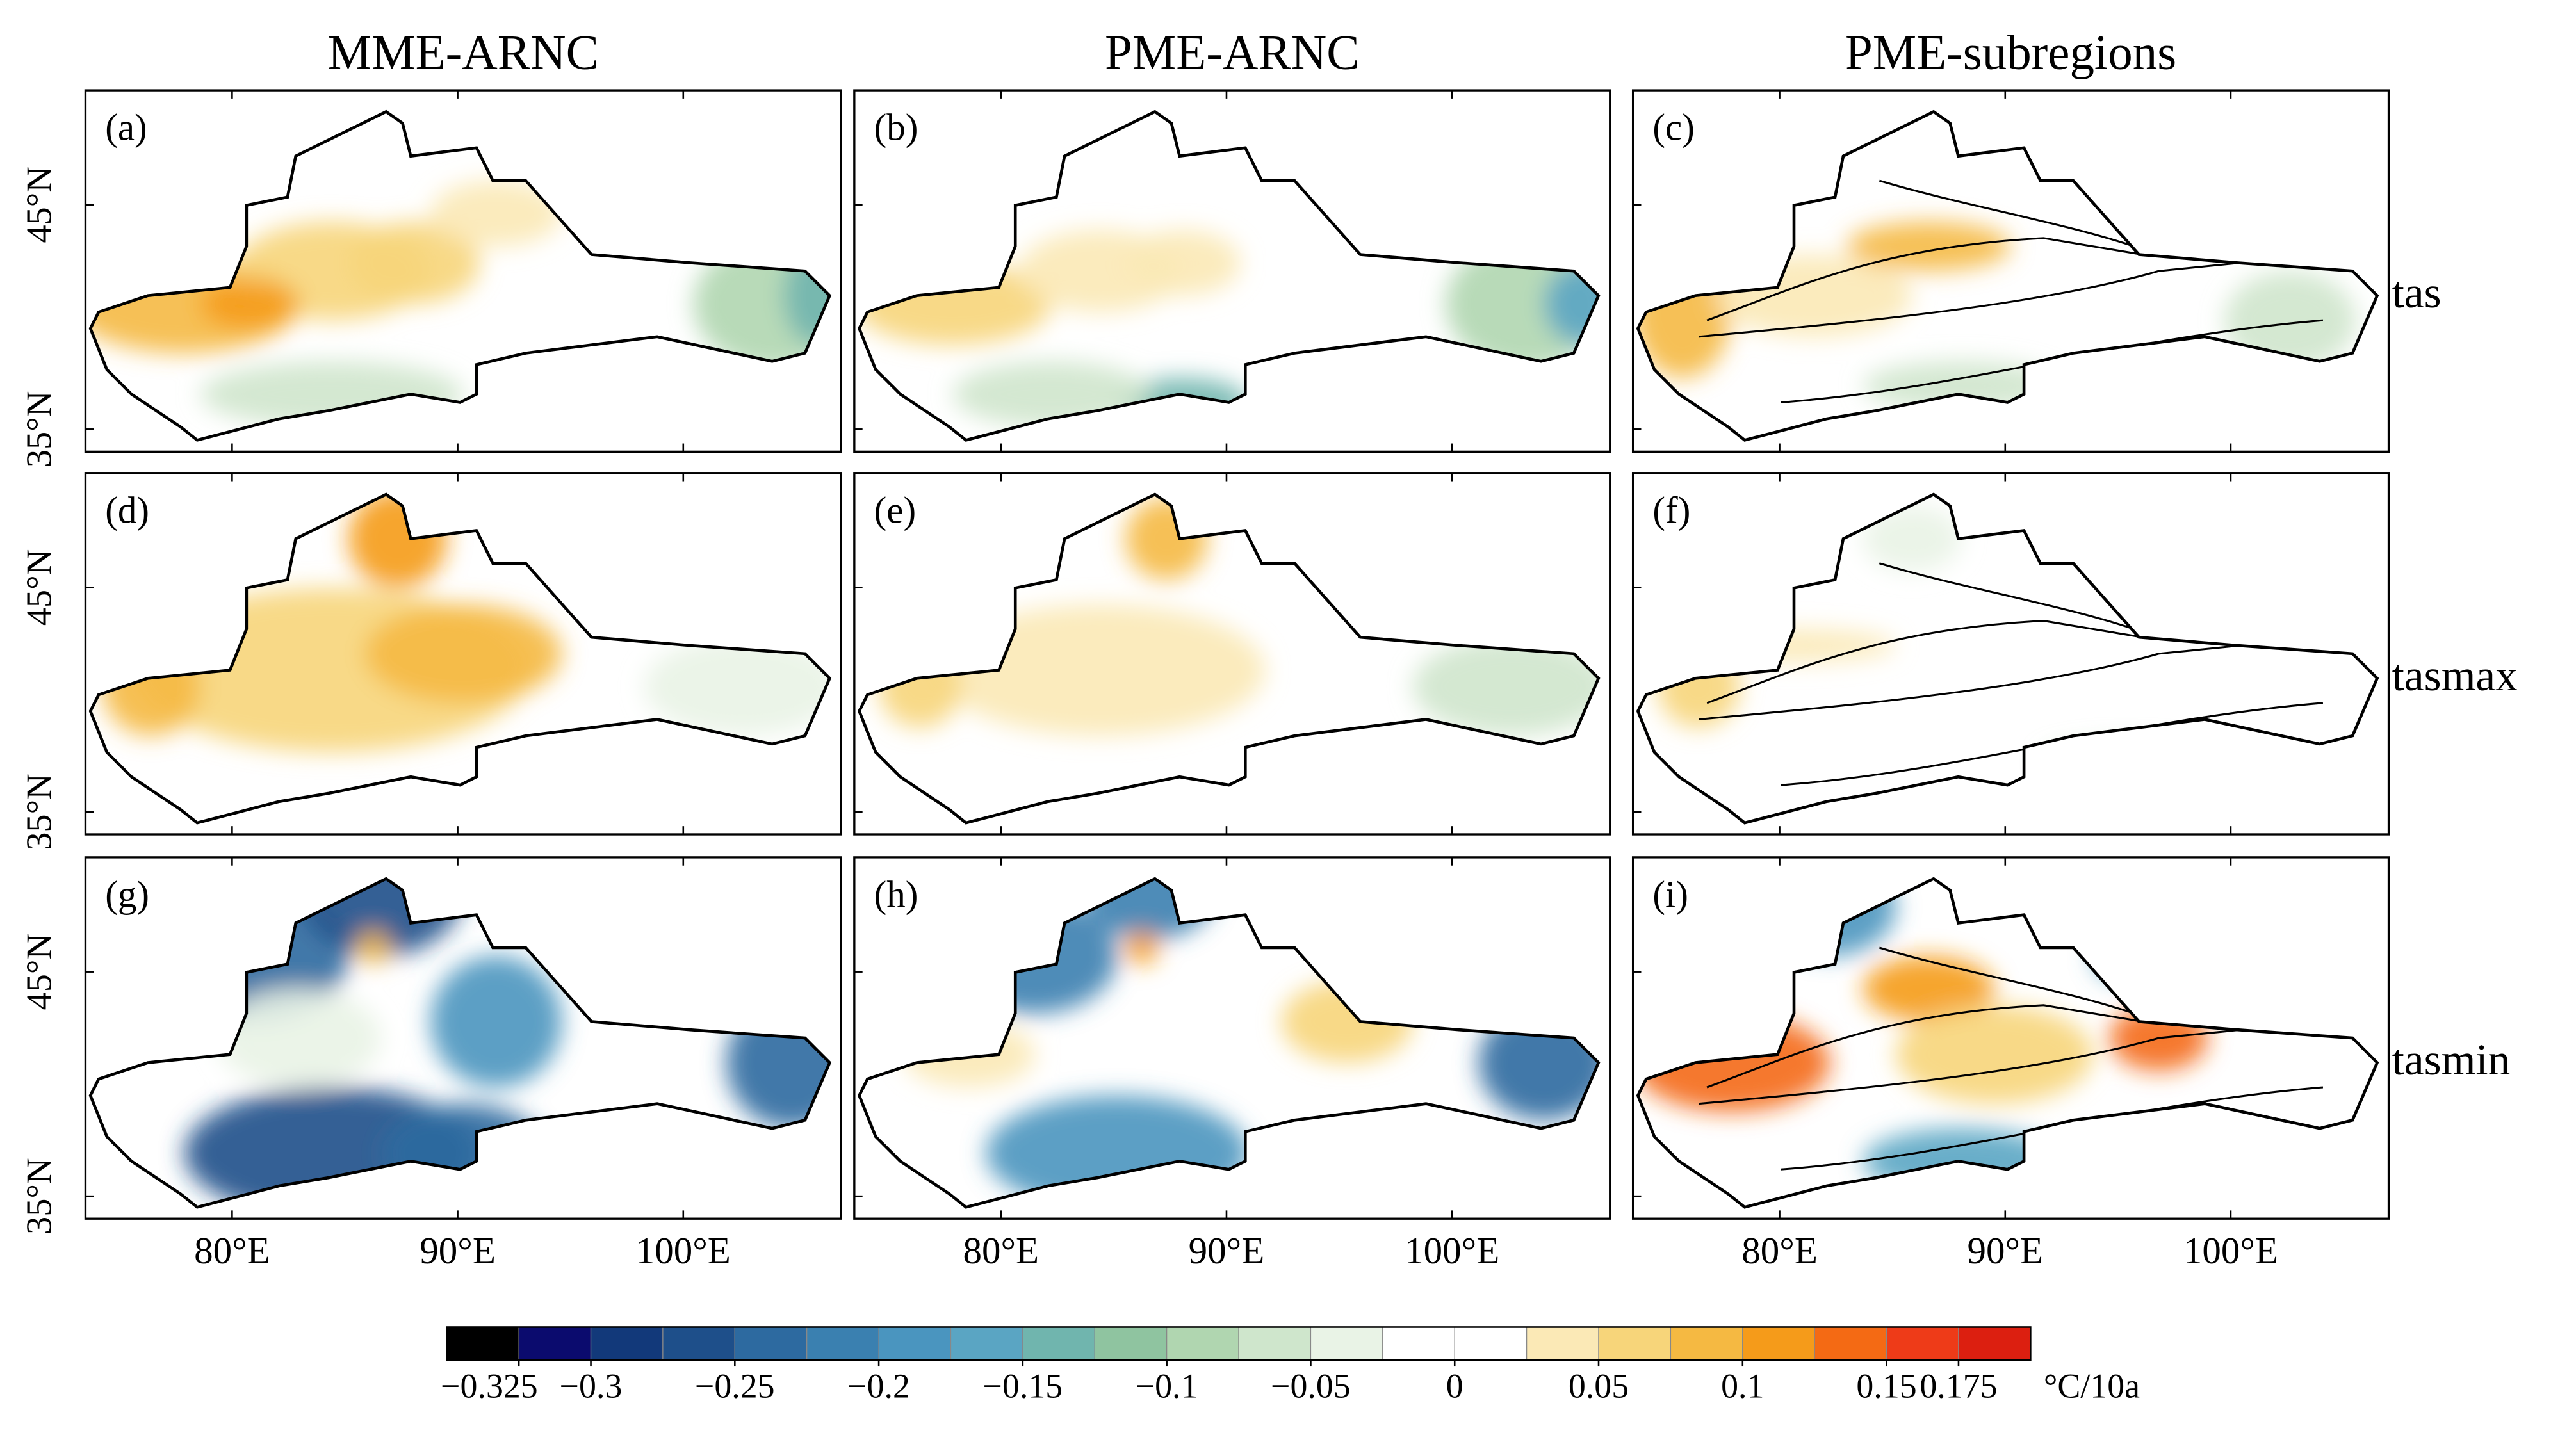 This screenshot has height=1435, width=2576. Describe the element at coordinates (489, 1386) in the screenshot. I see `colorbar-tick-label: −0.325` at that location.